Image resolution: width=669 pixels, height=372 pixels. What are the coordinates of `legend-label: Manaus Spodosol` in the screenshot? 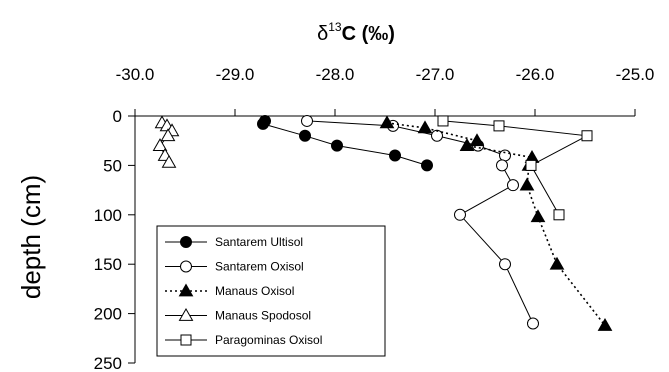 It's located at (263, 316).